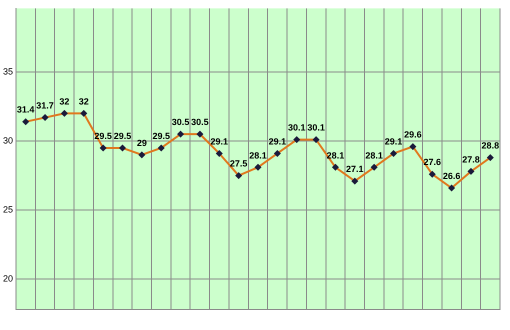  Describe the element at coordinates (355, 169) in the screenshot. I see `data-label: 27.1` at that location.